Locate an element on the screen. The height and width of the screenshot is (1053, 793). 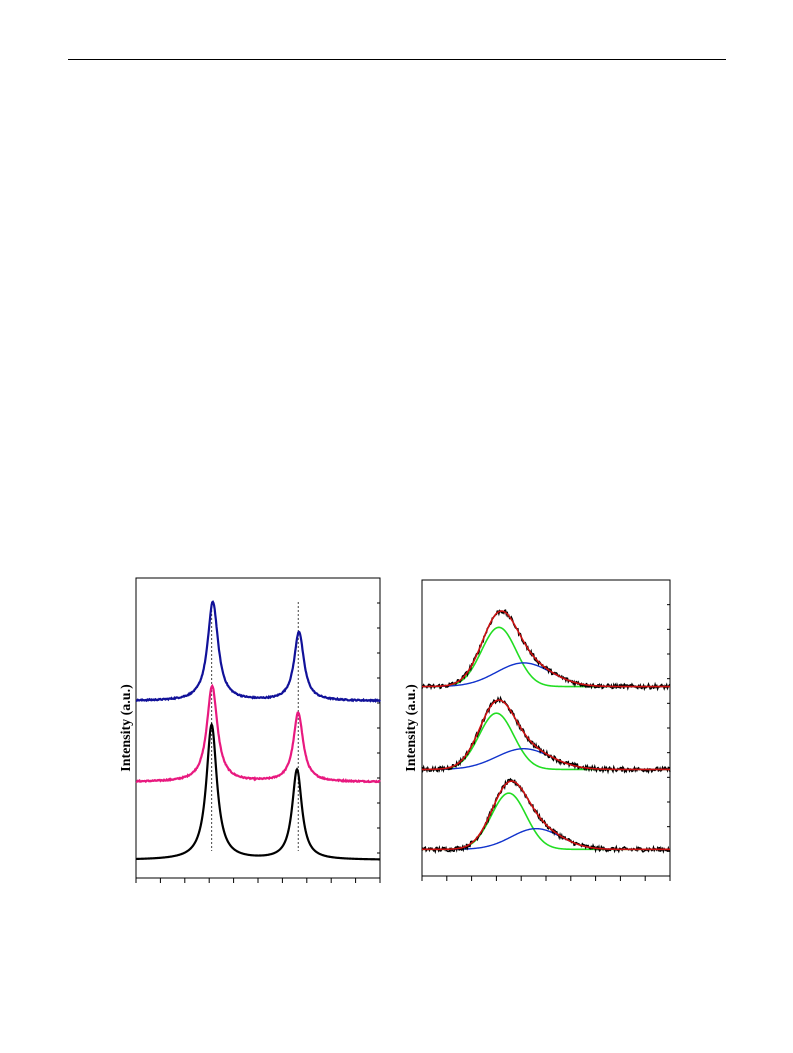
chart-panel-right: Intensity (a.u.) is located at coordinates (536, 730).